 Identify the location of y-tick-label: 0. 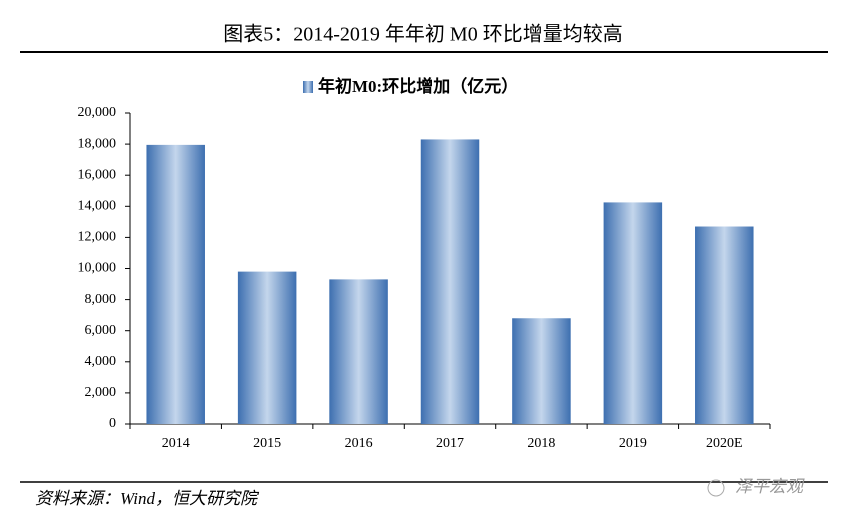
(112, 423).